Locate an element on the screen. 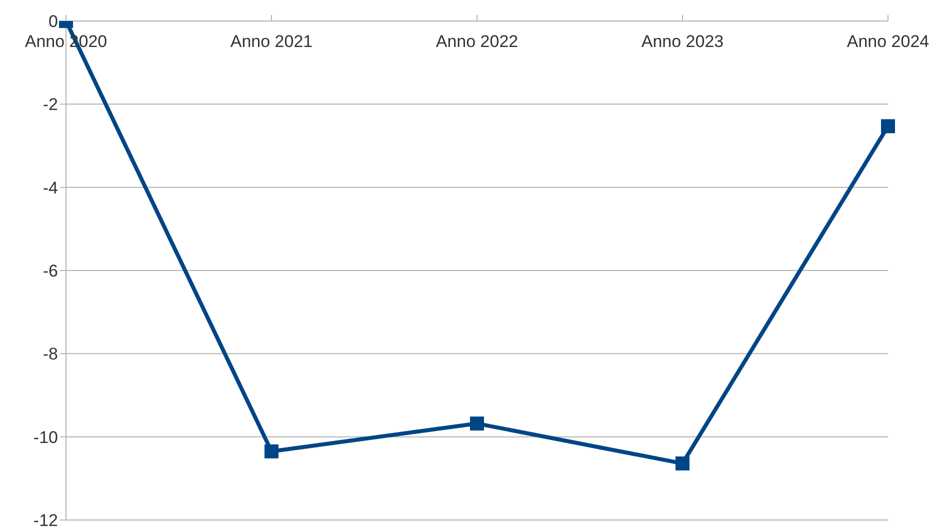  y-tick-label: -8 is located at coordinates (50, 354).